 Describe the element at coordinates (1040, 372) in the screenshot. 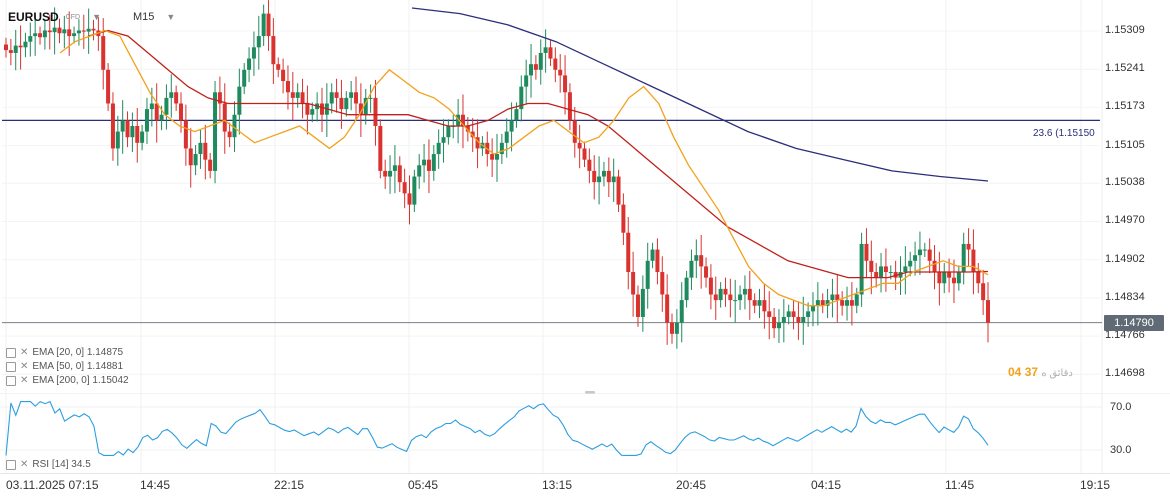

I see `candle-countdown: 04 ﺩﻗﺎﺋﻖ ﻩ 37` at that location.